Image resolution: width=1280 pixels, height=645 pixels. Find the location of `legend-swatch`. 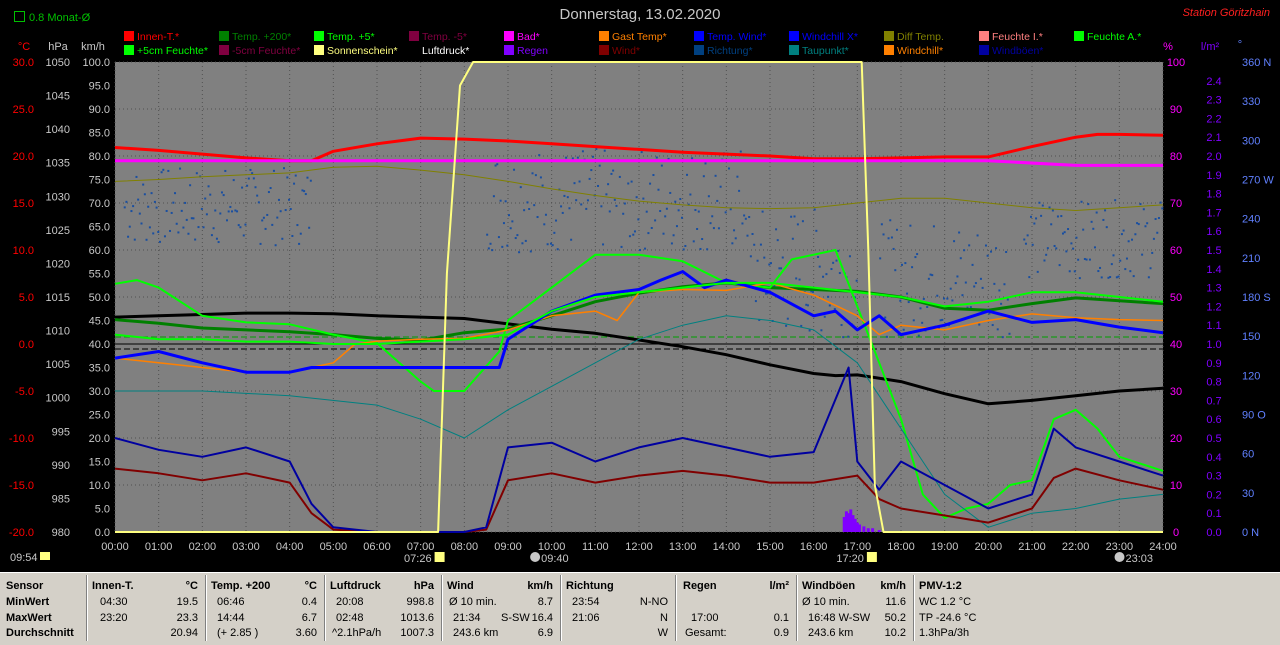

legend-swatch is located at coordinates (699, 36).